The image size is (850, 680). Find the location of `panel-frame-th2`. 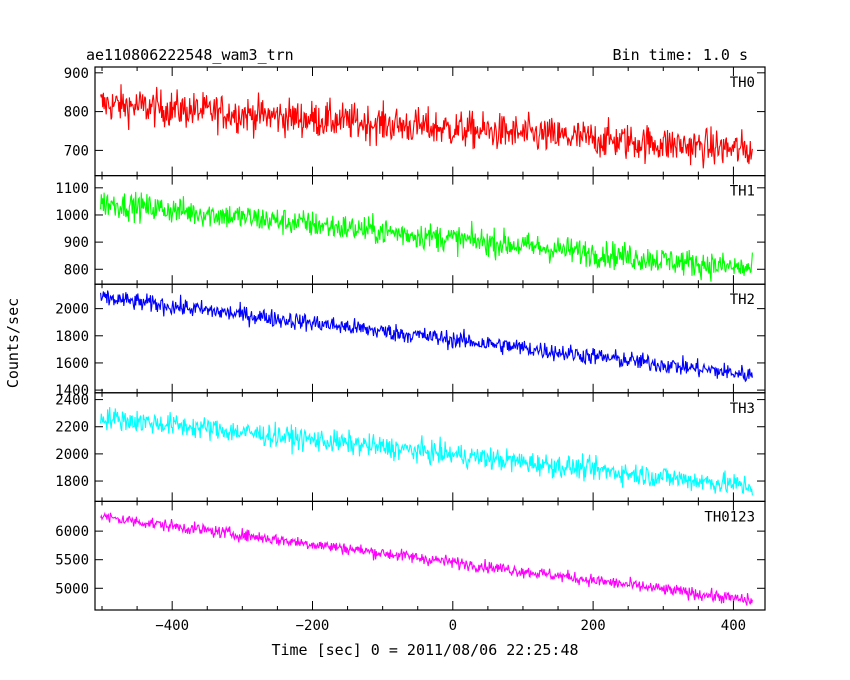

panel-frame-th2 is located at coordinates (430, 338).